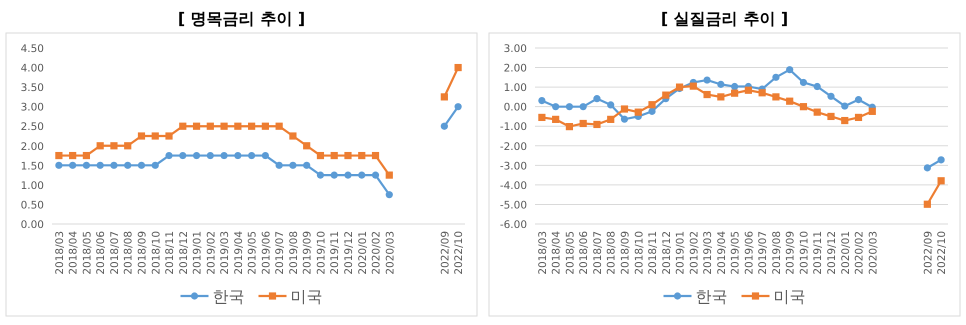 The image size is (966, 325). What do you see at coordinates (156, 253) in the screenshot?
I see `x-tick-label: 2018/10` at bounding box center [156, 253].